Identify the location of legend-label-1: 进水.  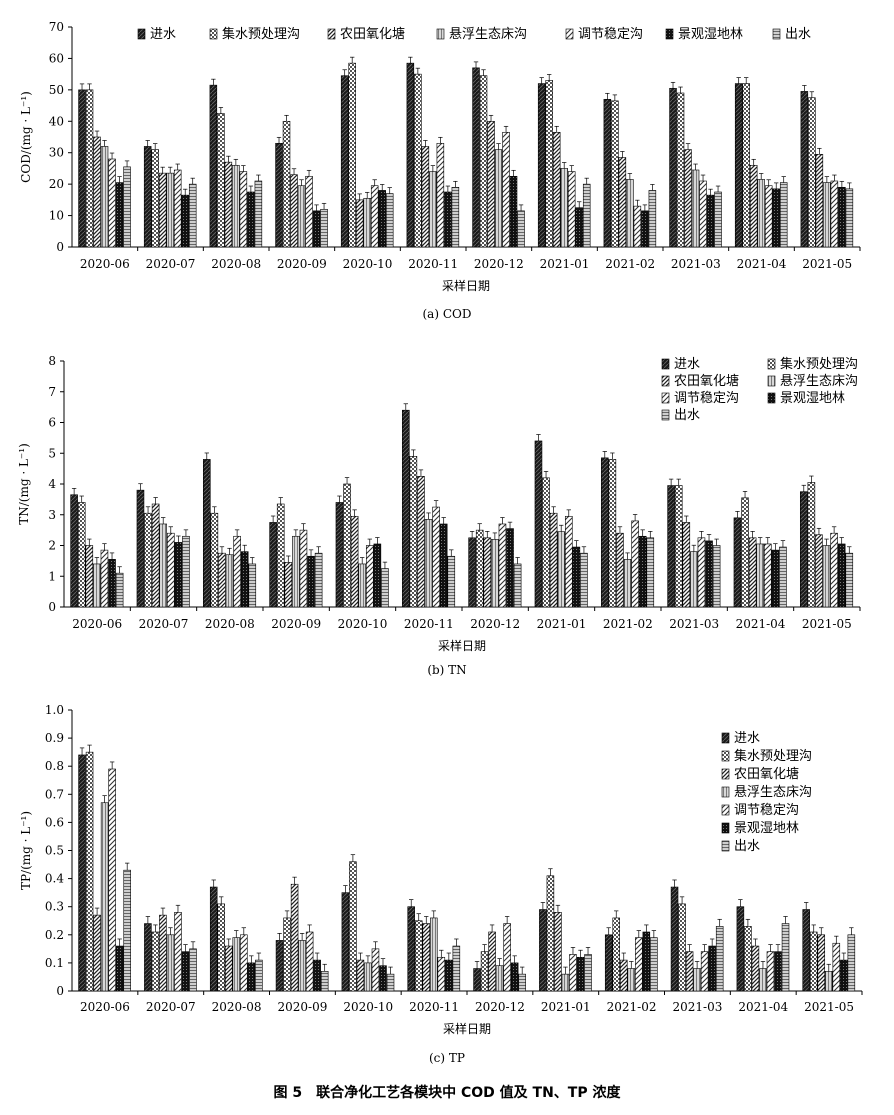
(747, 738).